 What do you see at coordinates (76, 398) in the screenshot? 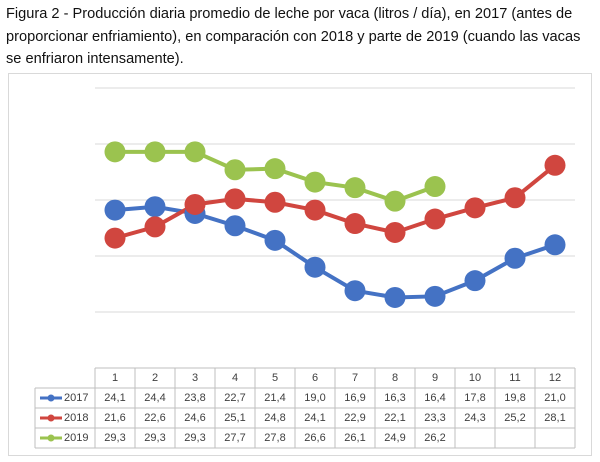
I see `legend-label: 2017` at bounding box center [76, 398].